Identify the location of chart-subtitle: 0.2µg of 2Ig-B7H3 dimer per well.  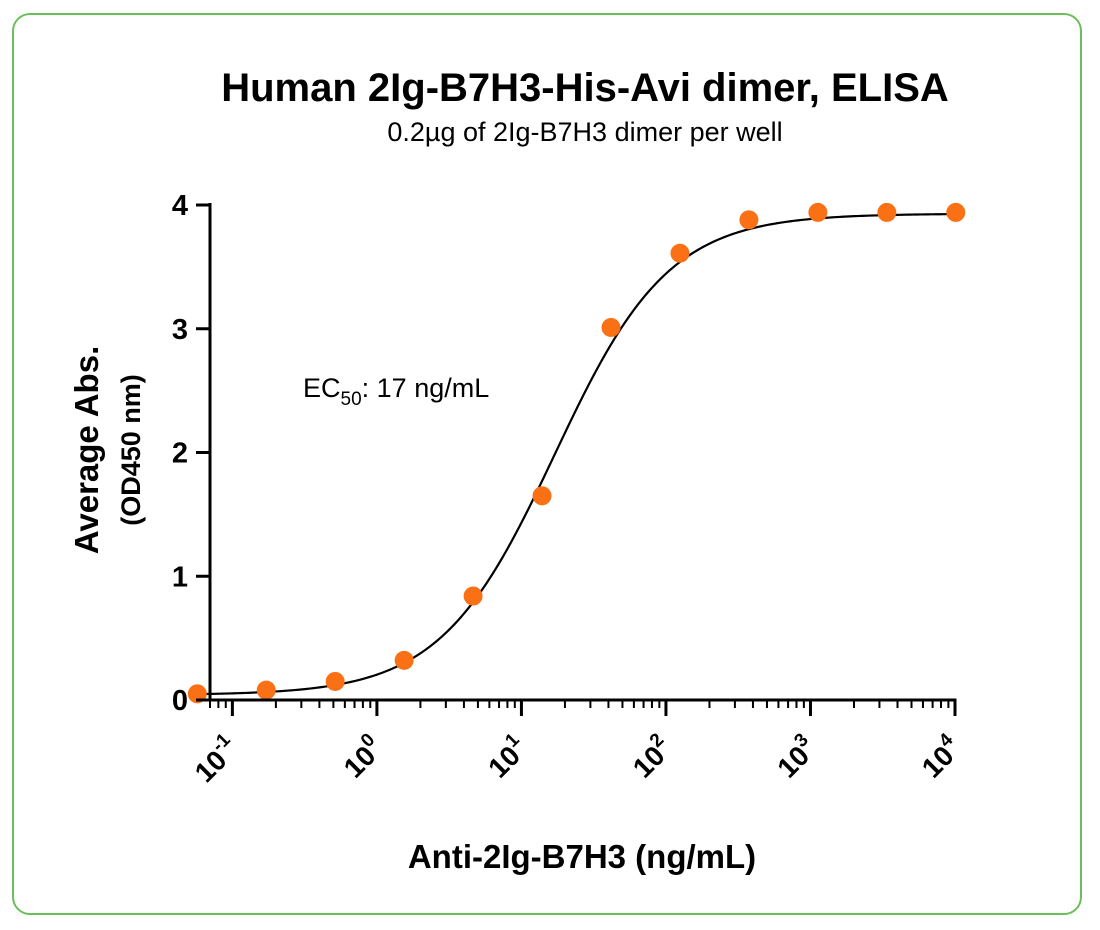
(584, 132).